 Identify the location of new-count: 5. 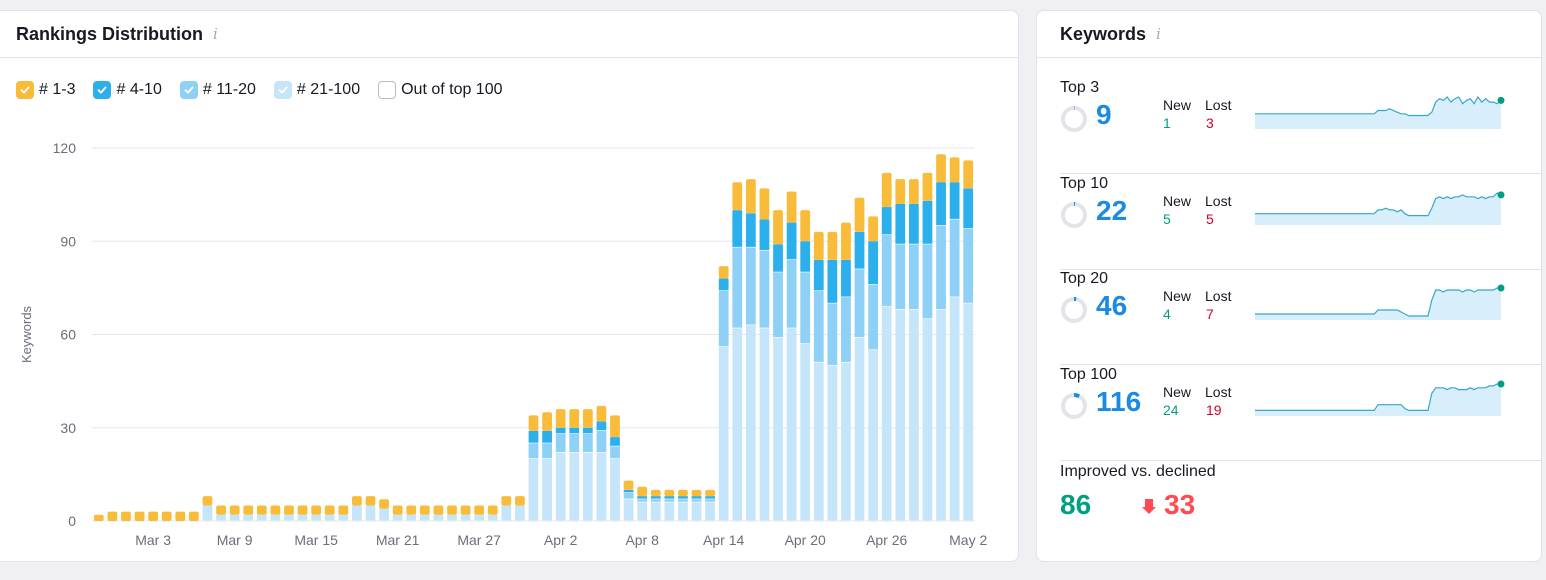
(1167, 218).